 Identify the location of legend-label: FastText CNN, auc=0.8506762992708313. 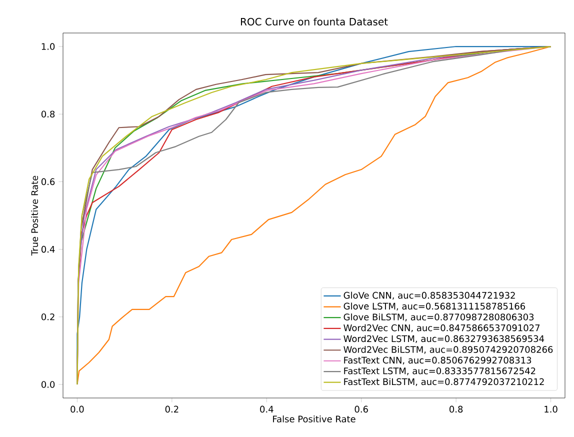
(438, 360).